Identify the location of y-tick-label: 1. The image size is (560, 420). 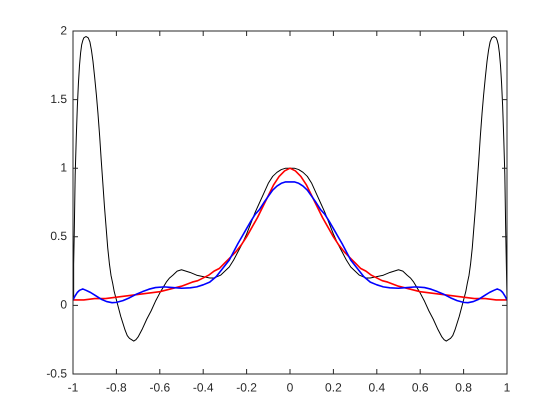
(64, 167).